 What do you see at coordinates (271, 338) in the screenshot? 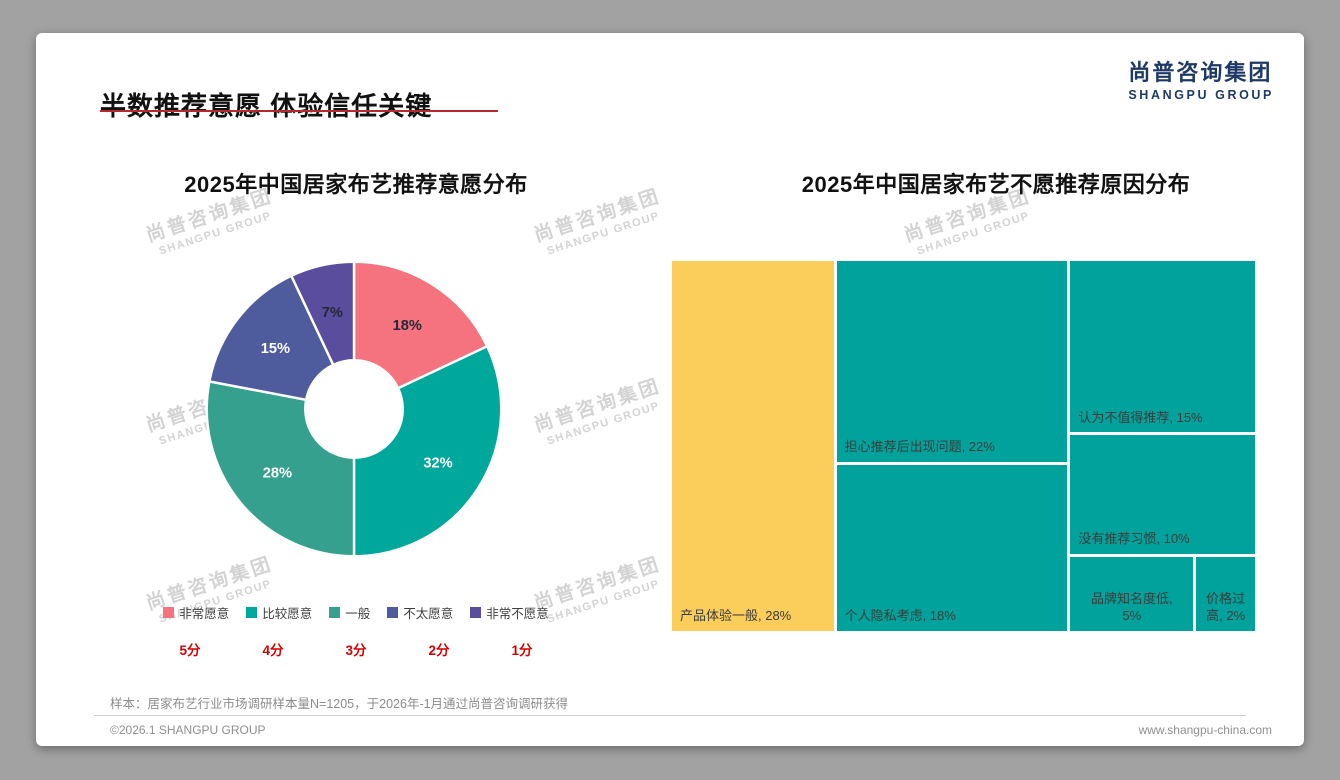
I see `donut-slice-不太愿意` at bounding box center [271, 338].